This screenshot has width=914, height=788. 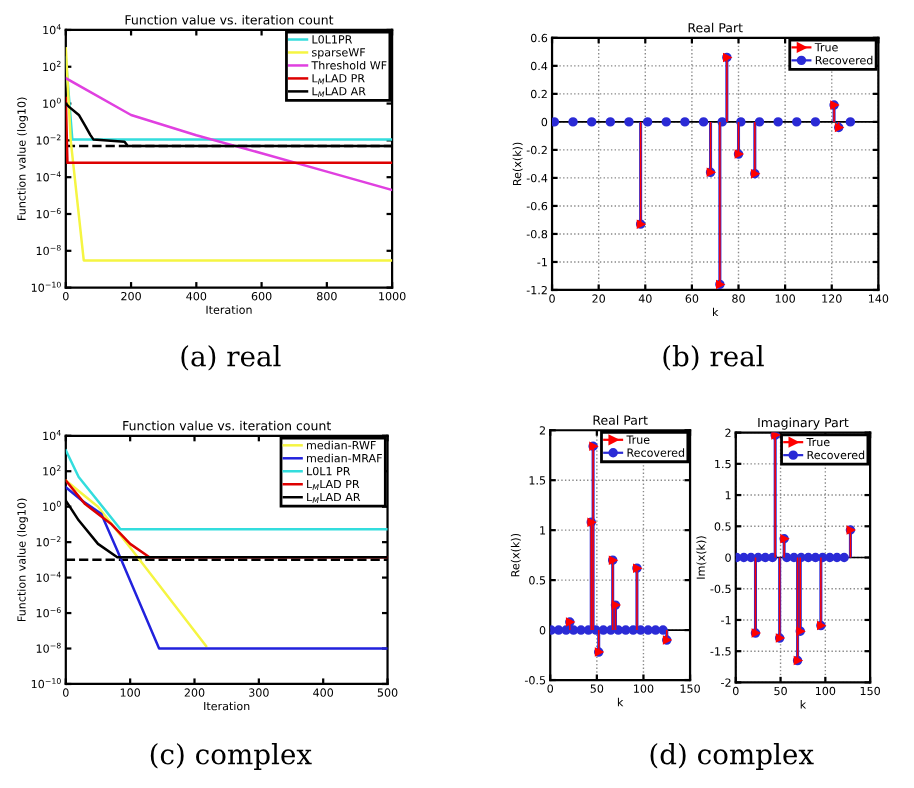 What do you see at coordinates (713, 358) in the screenshot?
I see `text: (b) real` at bounding box center [713, 358].